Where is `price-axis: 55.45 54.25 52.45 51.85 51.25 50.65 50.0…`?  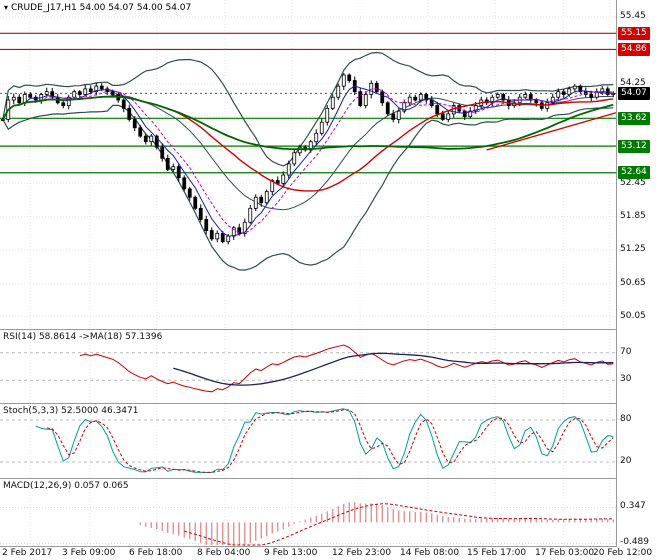
price-axis: 55.45 54.25 52.45 51.85 51.25 50.65 50.0… is located at coordinates (638, 273).